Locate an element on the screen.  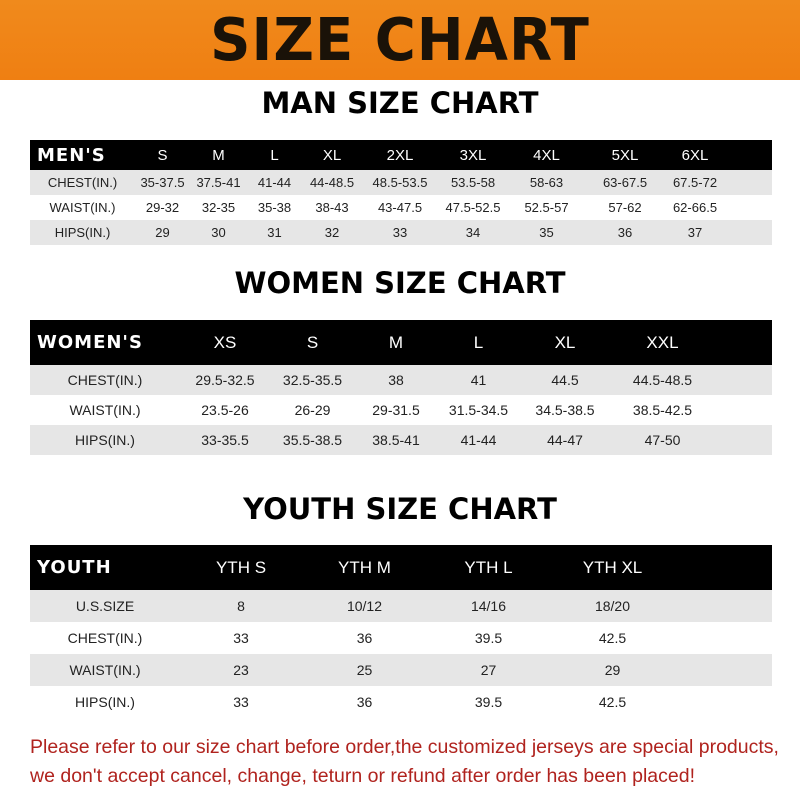
row-label: WOMEN'S is located at coordinates (90, 342).